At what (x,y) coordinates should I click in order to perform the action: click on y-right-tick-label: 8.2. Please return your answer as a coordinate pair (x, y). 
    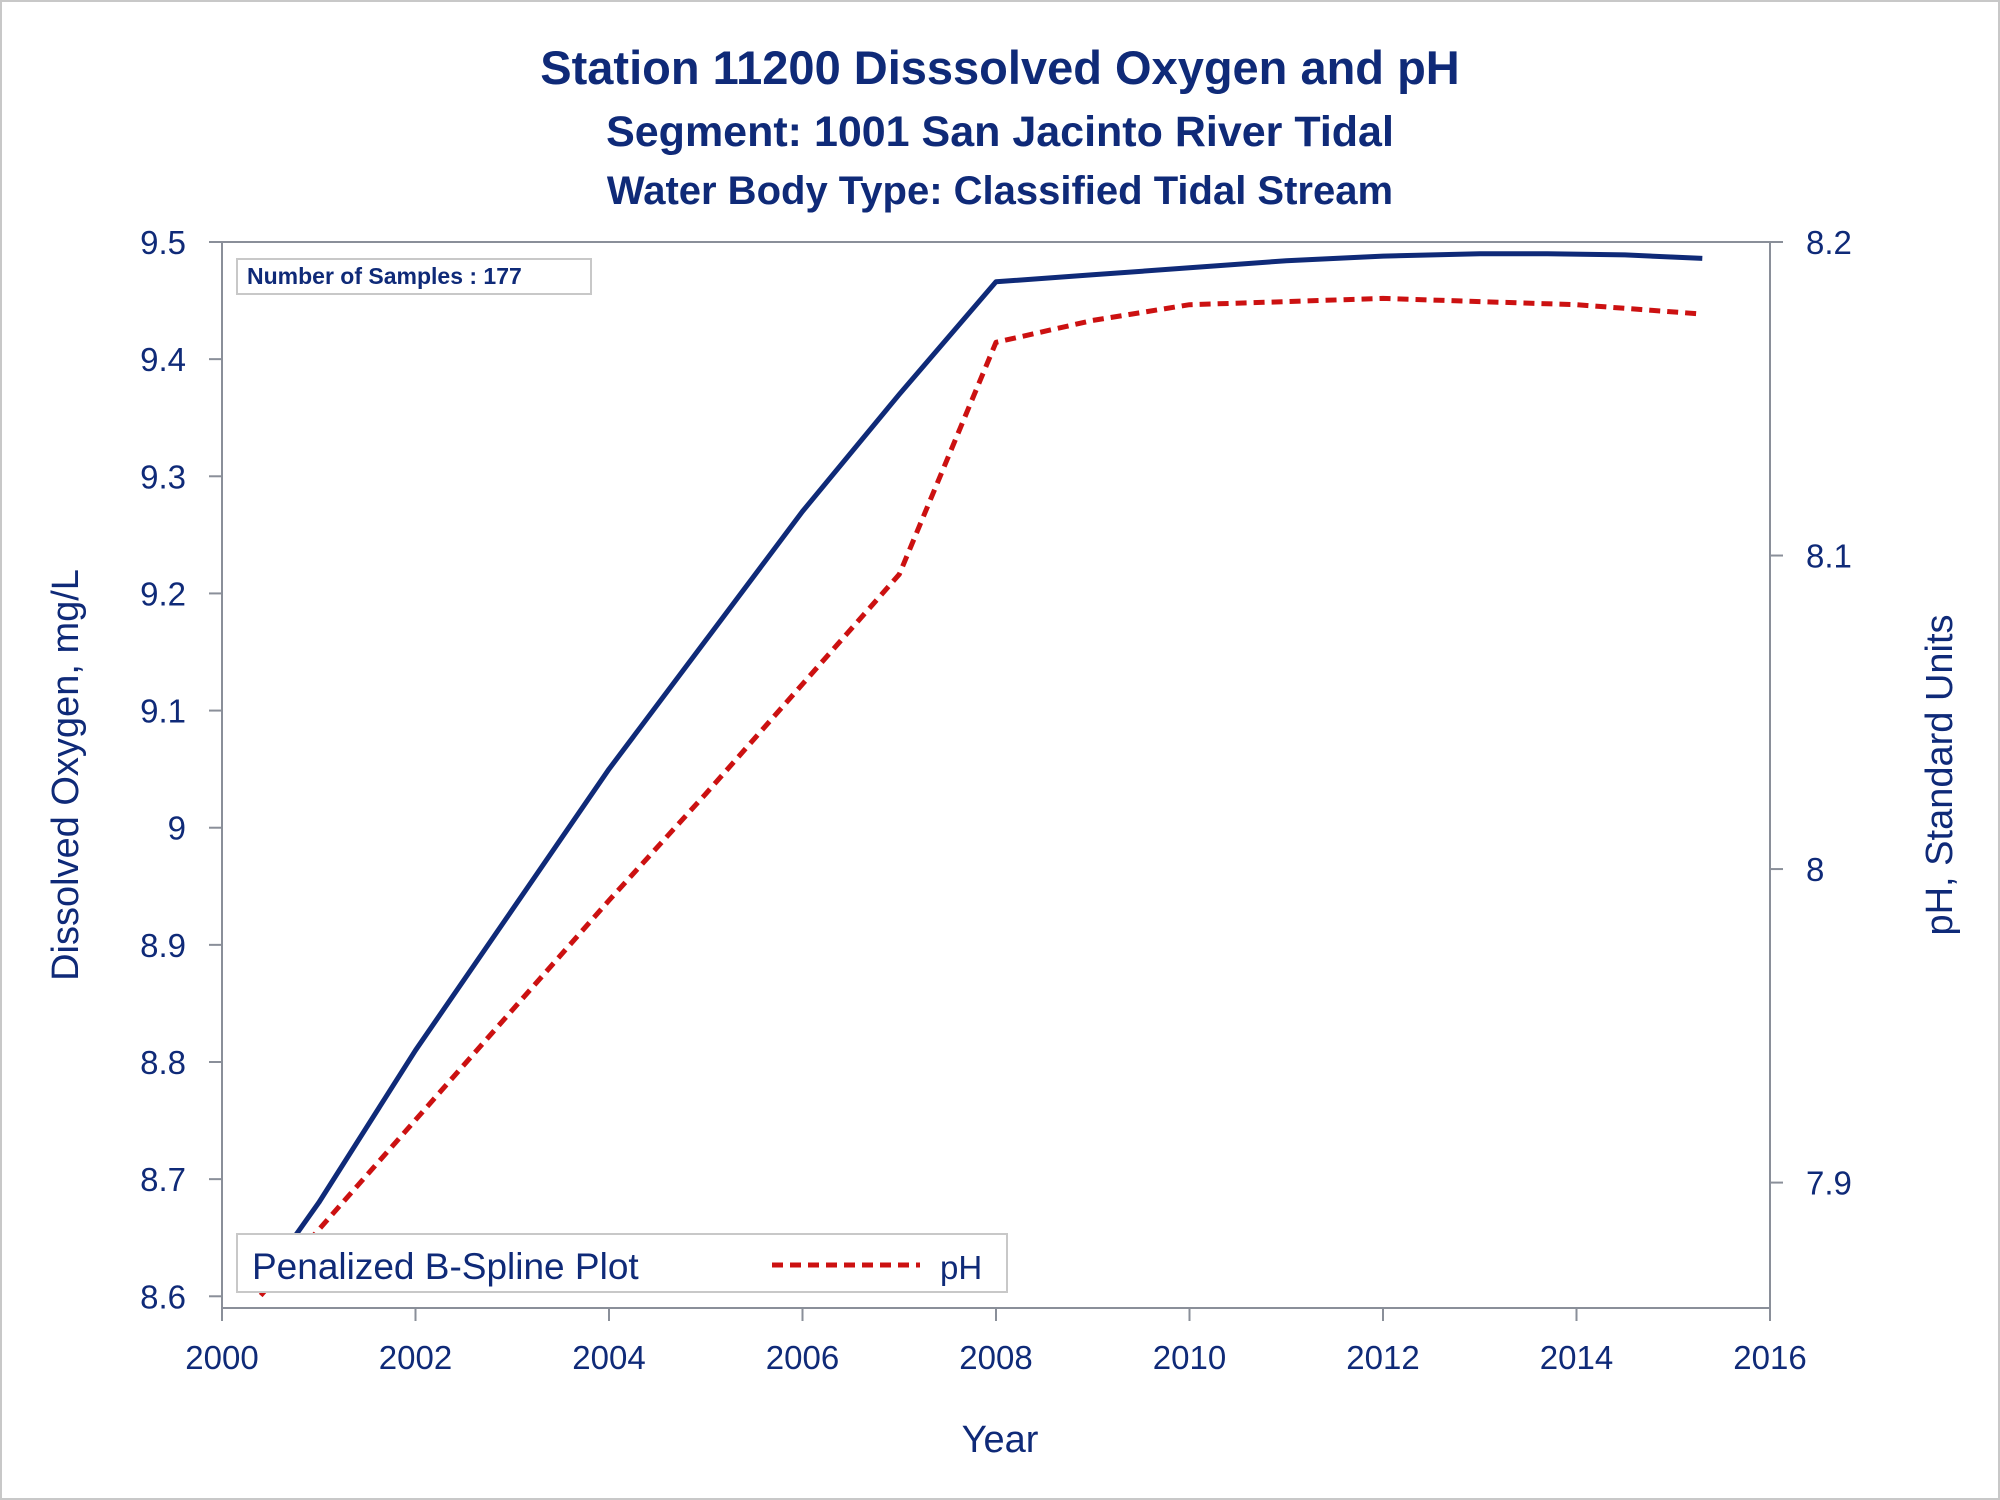
    Looking at the image, I should click on (1829, 242).